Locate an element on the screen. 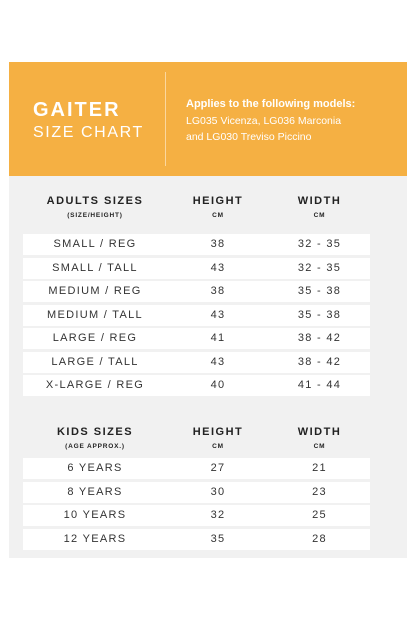 The height and width of the screenshot is (624, 416). chart-title: GAITER is located at coordinates (77, 110).